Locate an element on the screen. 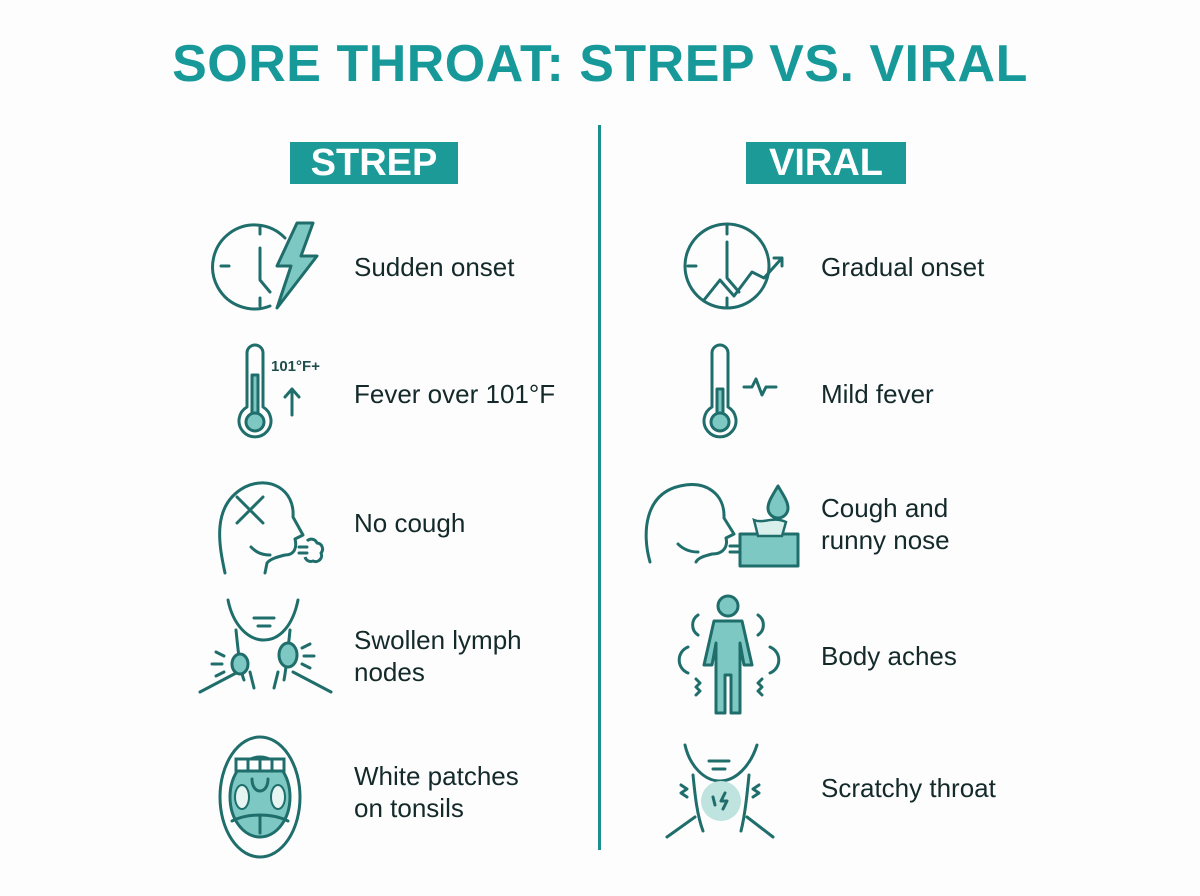 The height and width of the screenshot is (896, 1200). viral-item-label: Body aches is located at coordinates (889, 656).